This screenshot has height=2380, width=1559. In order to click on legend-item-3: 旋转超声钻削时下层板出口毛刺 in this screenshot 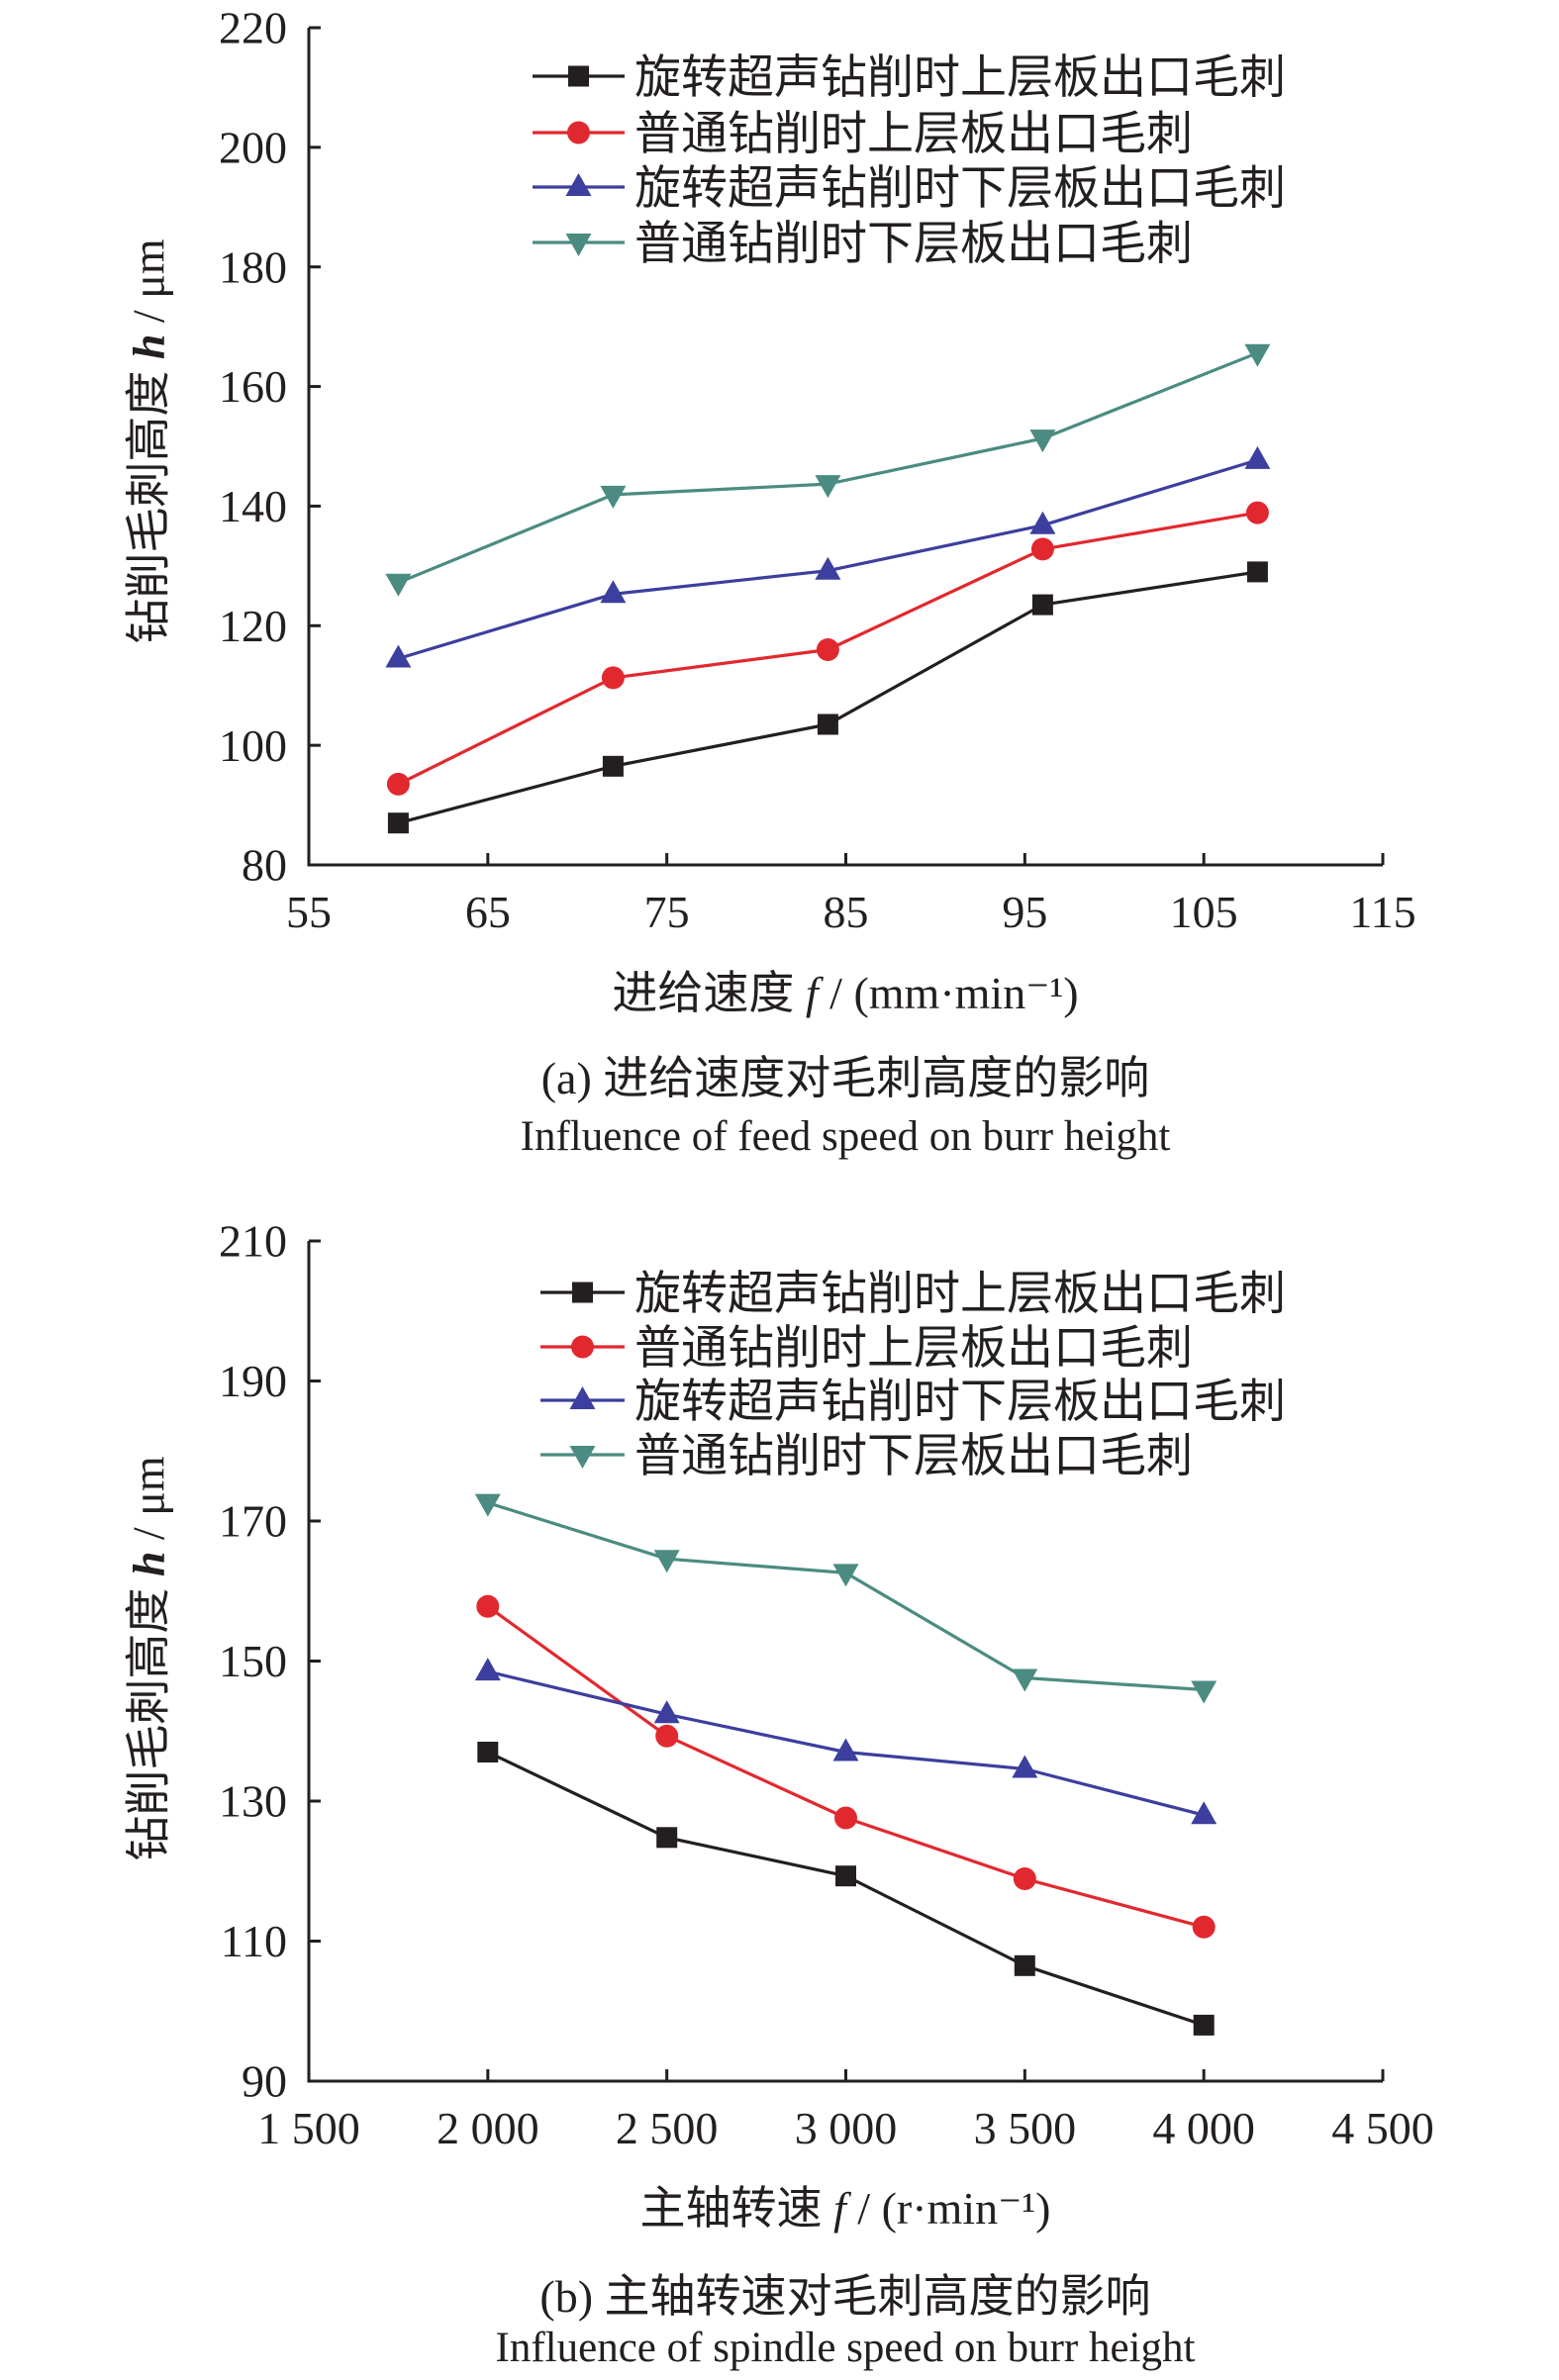, I will do `click(909, 189)`.